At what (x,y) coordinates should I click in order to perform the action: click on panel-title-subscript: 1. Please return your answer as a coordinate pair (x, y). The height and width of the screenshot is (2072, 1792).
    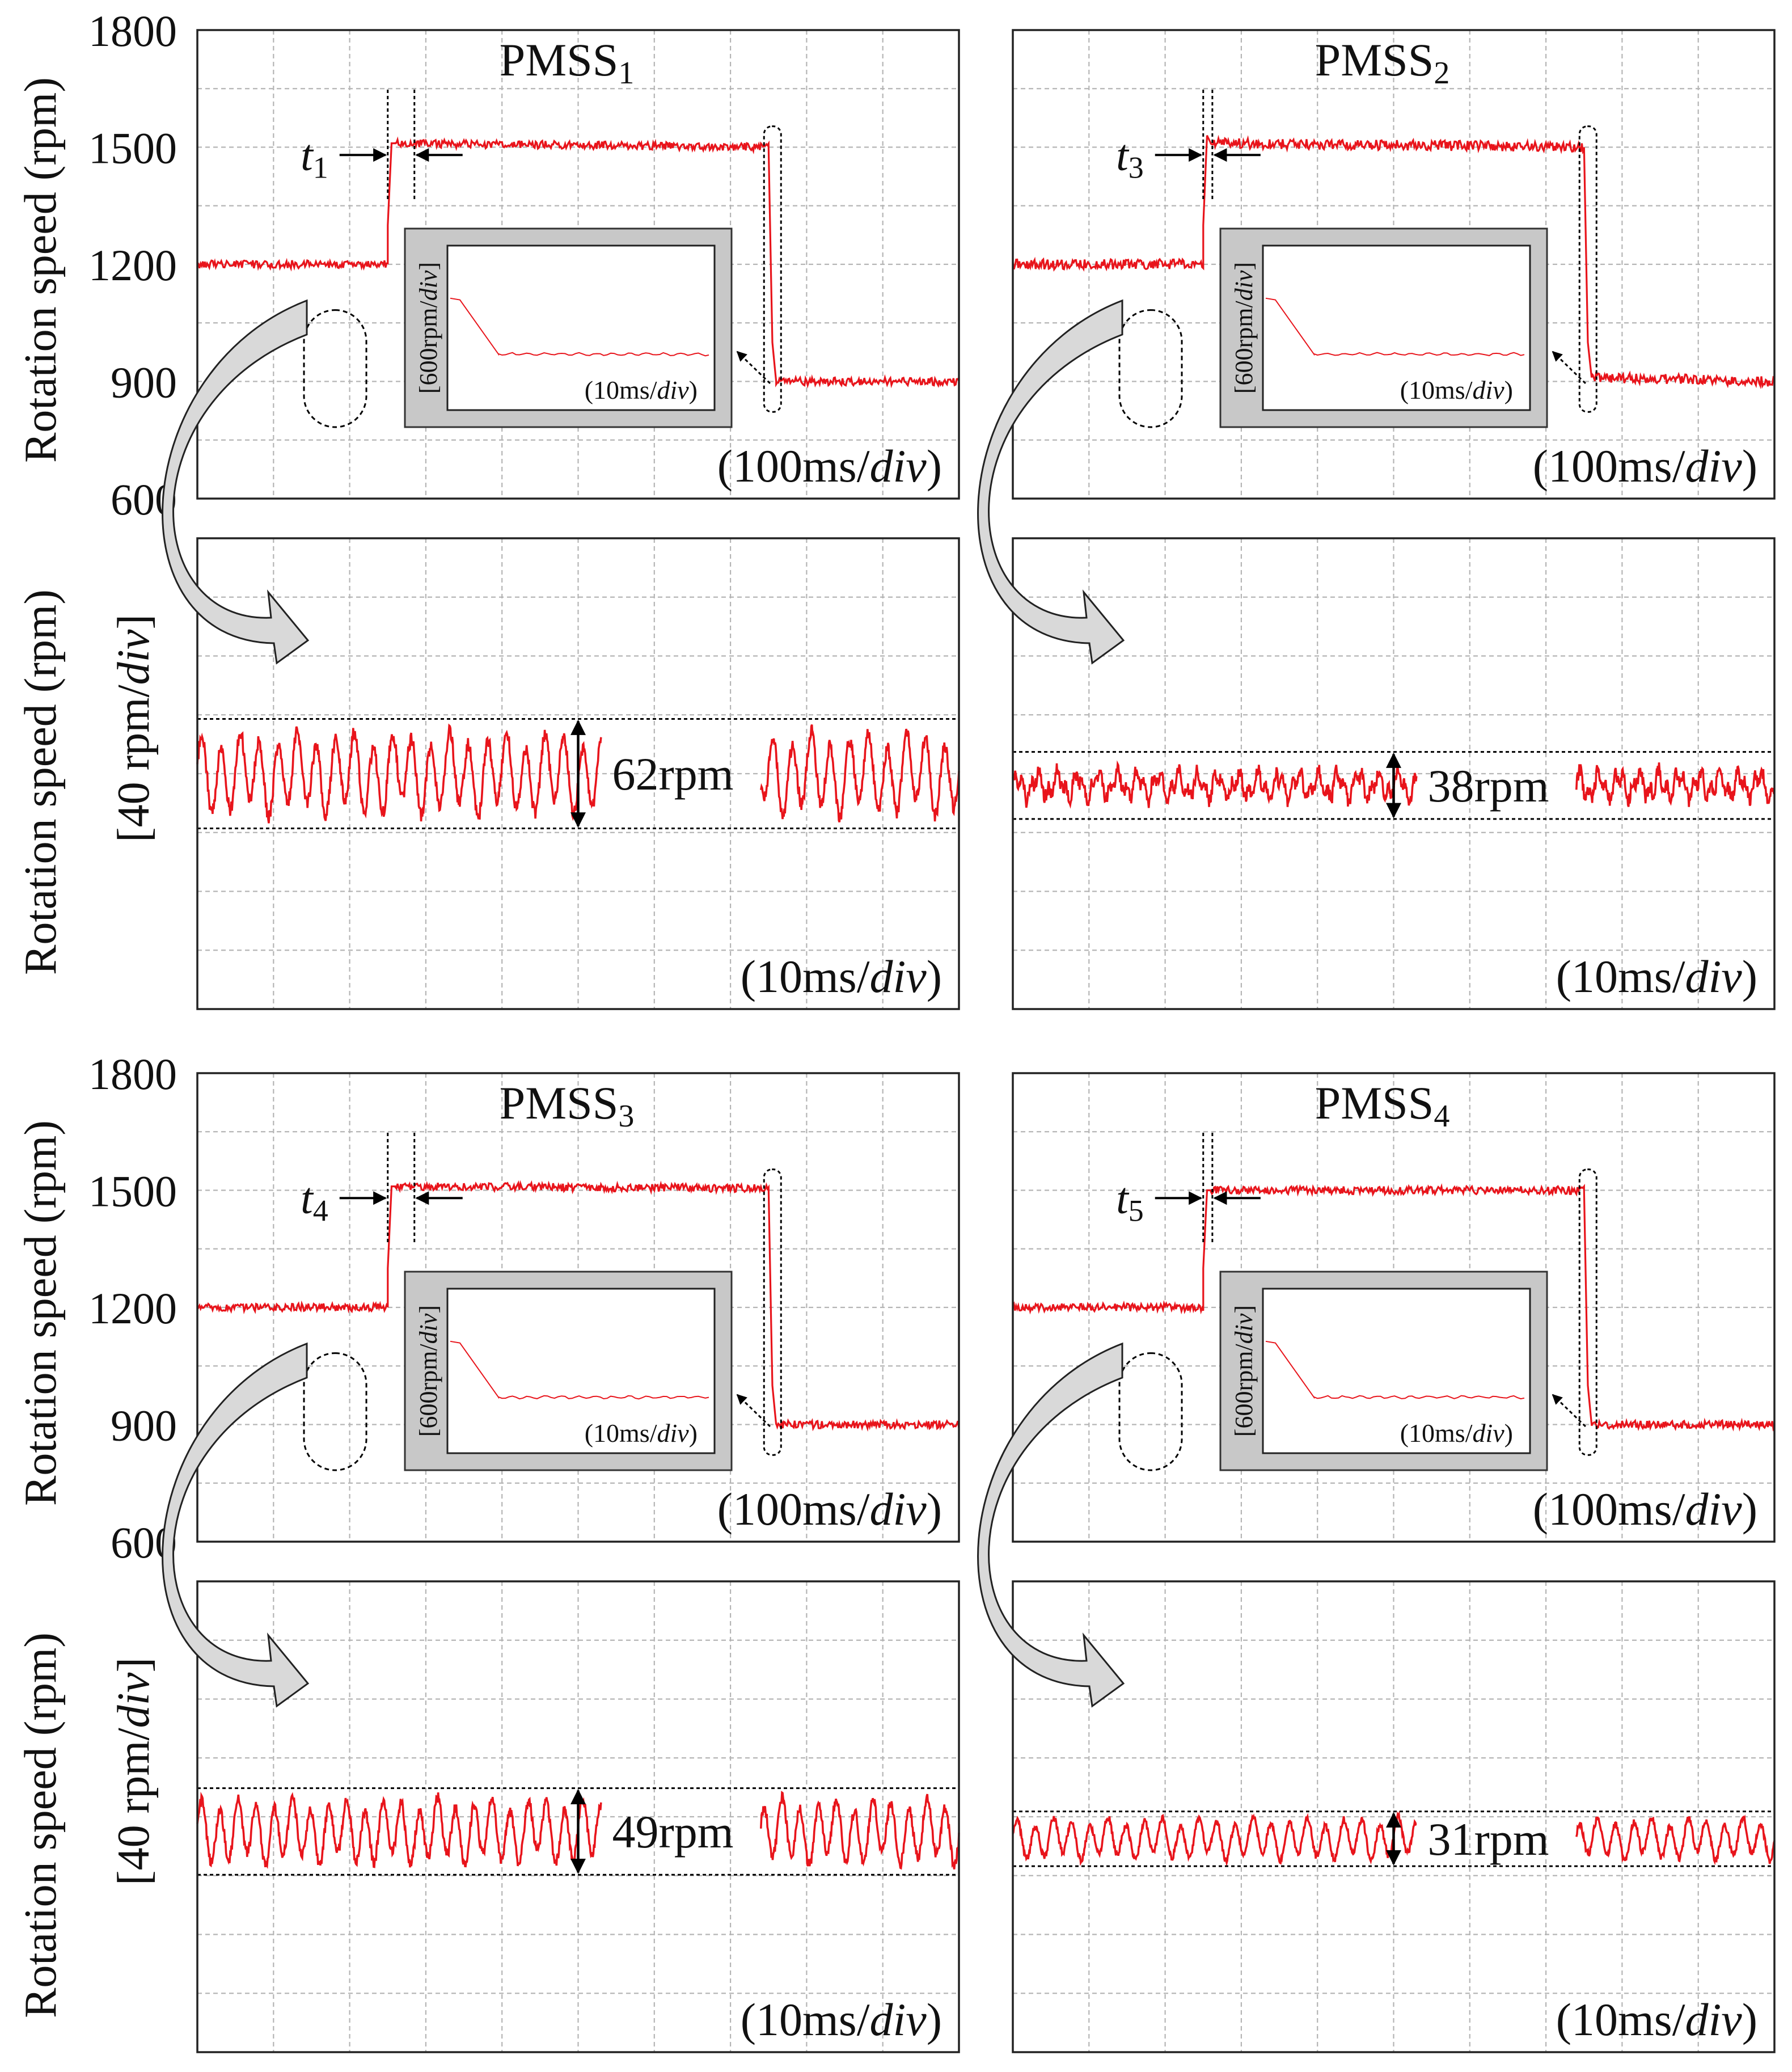
    Looking at the image, I should click on (626, 73).